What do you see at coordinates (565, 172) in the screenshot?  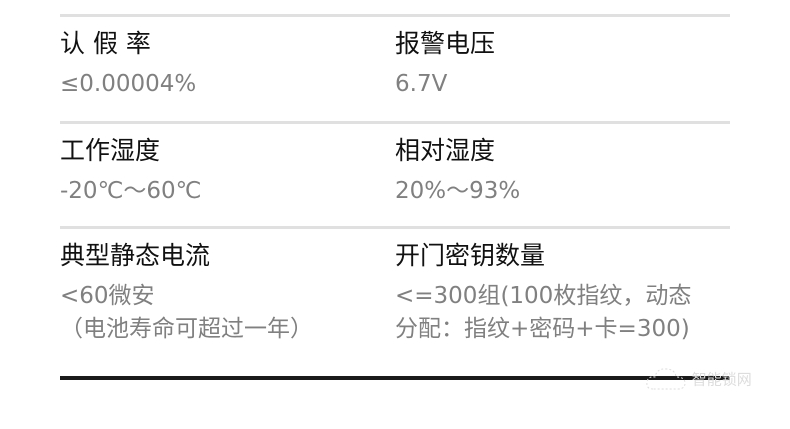 I see `spec-relative-humidity: 相对湿度 20%～93%` at bounding box center [565, 172].